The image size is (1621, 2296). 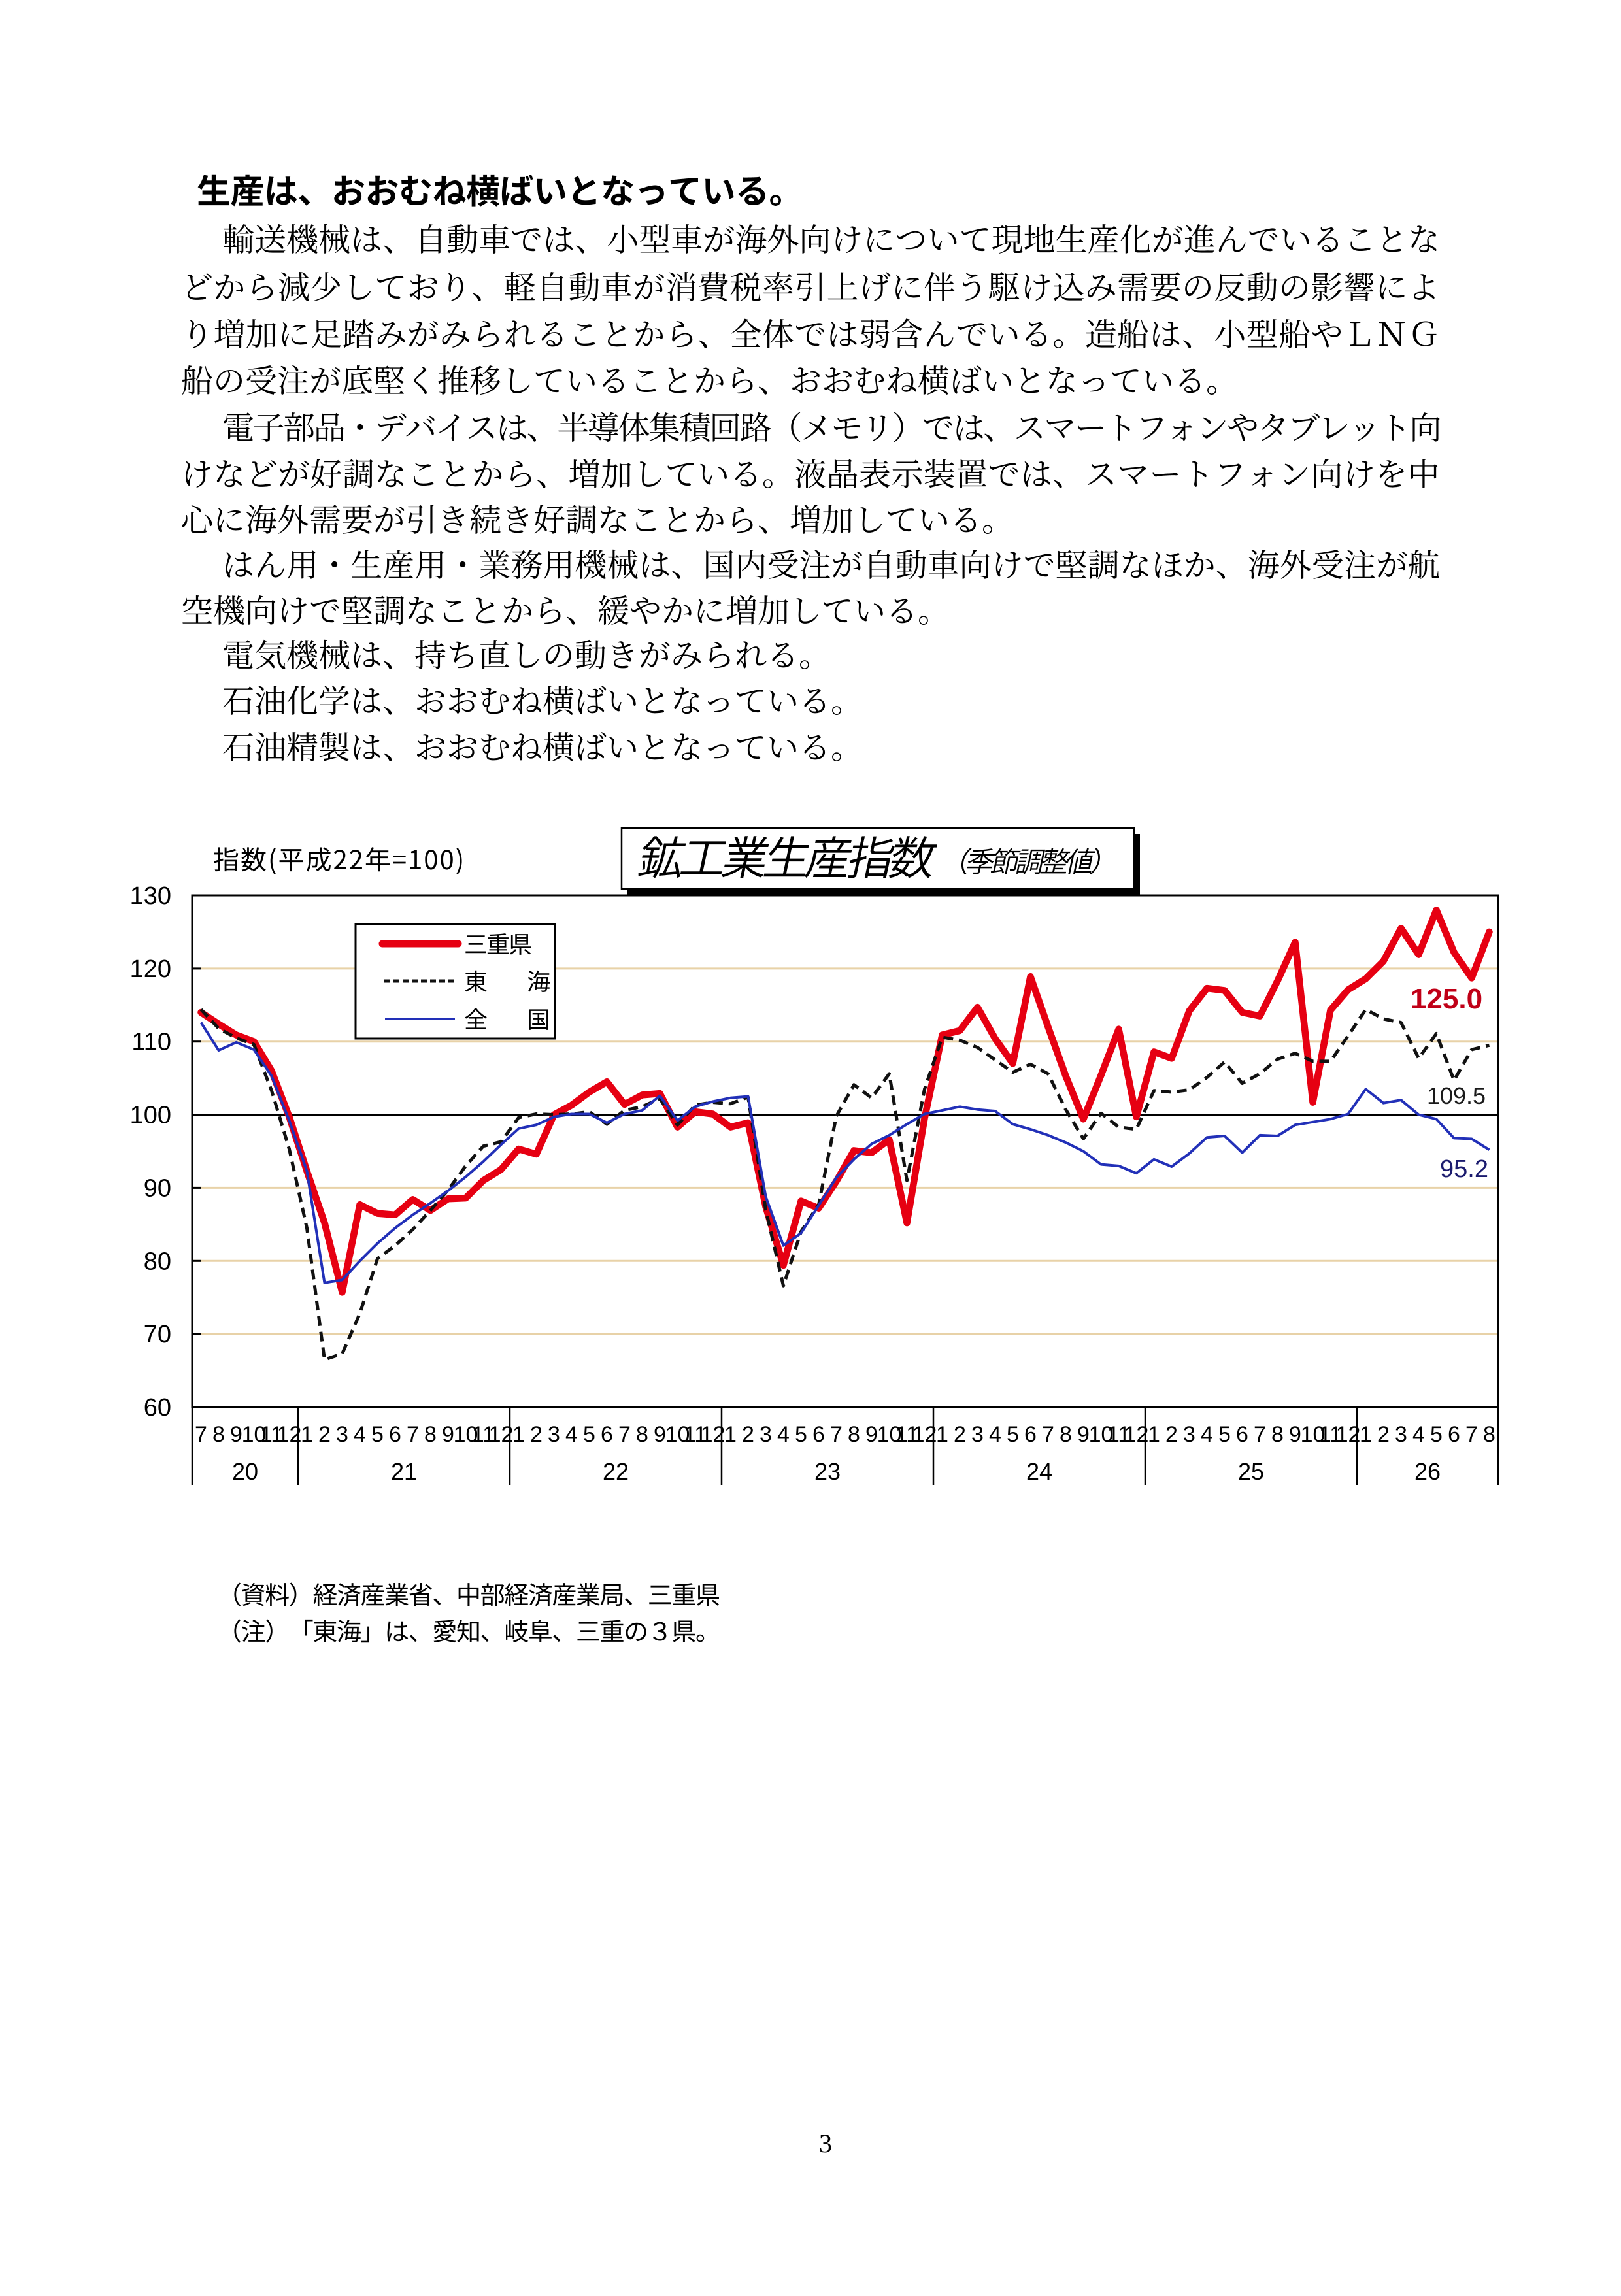 What do you see at coordinates (157, 1334) in the screenshot?
I see `svg-text: 70` at bounding box center [157, 1334].